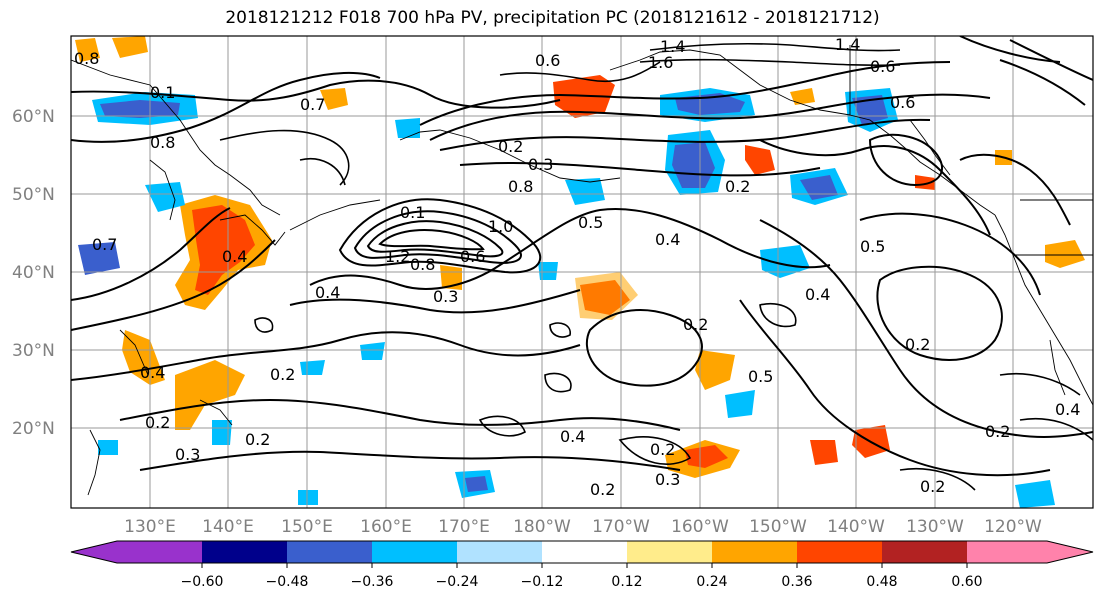 This screenshot has height=601, width=1105. Describe the element at coordinates (966, 582) in the screenshot. I see `colorbar-tick-label: 0.60` at that location.